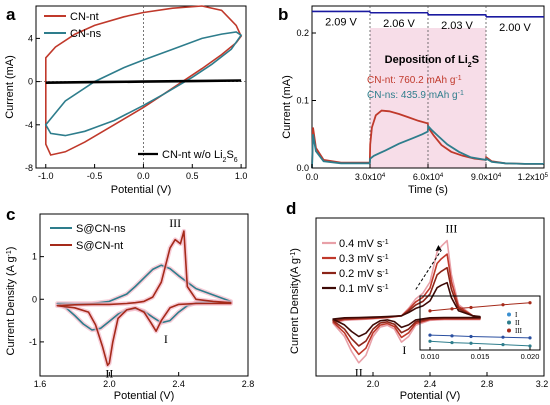 This screenshot has height=405, width=550. What do you see at coordinates (166, 339) in the screenshot?
I see `c-peak-label: I` at bounding box center [166, 339].